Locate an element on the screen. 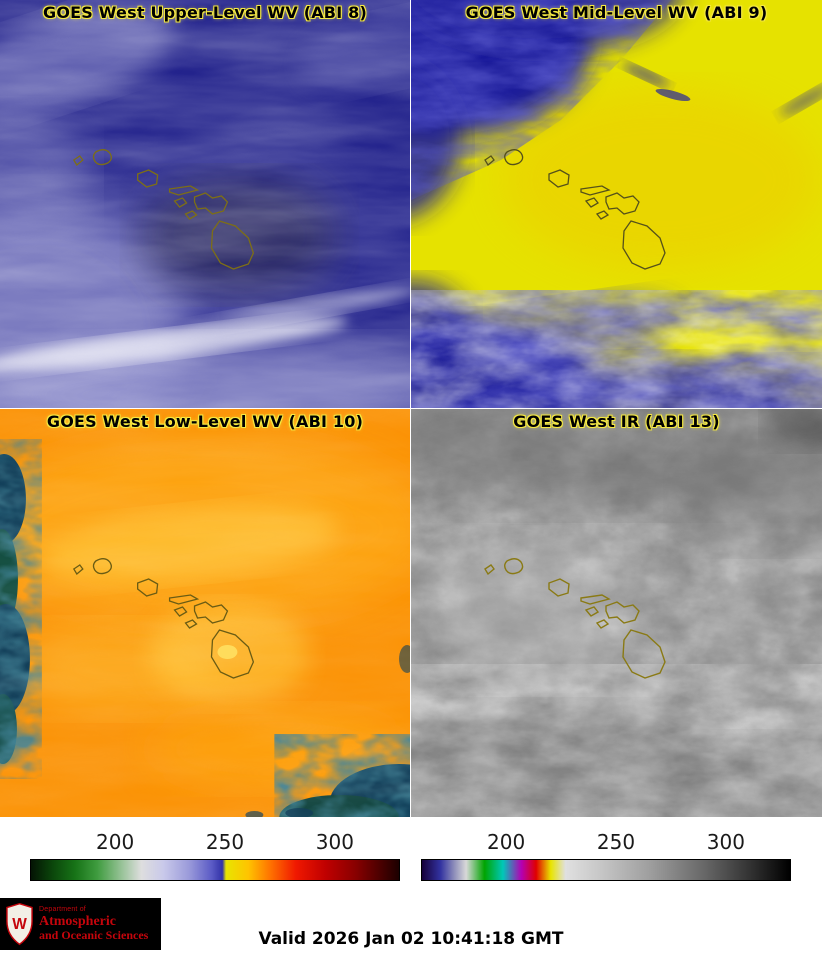 Image resolution: width=822 pixels, height=954 pixels. uw-crest-icon: W is located at coordinates (19, 924).